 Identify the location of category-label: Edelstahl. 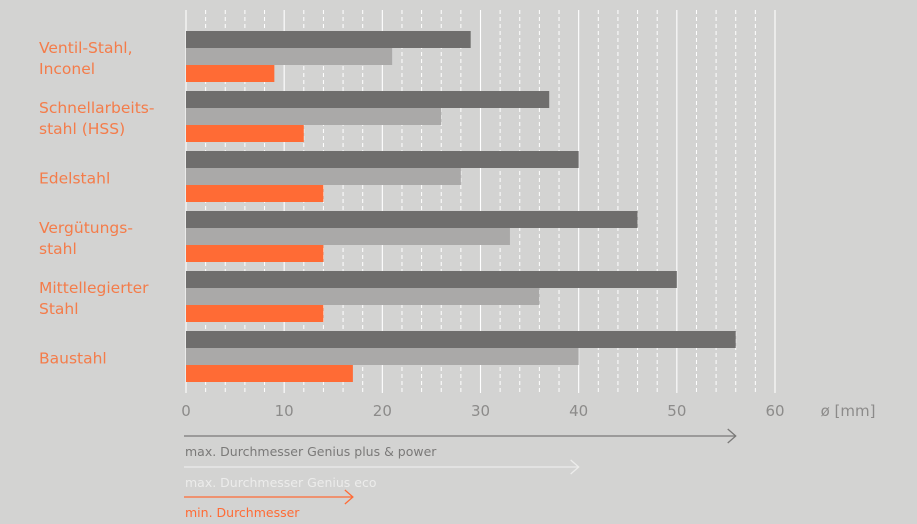
(74, 179).